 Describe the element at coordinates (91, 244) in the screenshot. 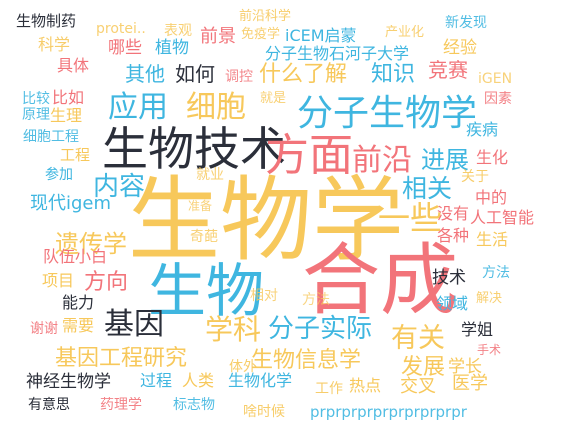

I see `word-cloud-term: 遗传学` at that location.